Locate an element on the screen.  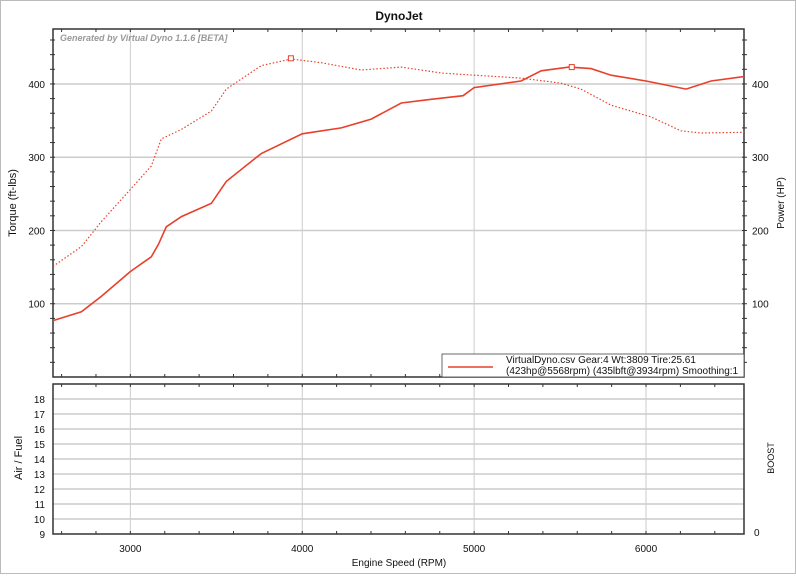
afr-tick-label: 18 is located at coordinates (40, 400).